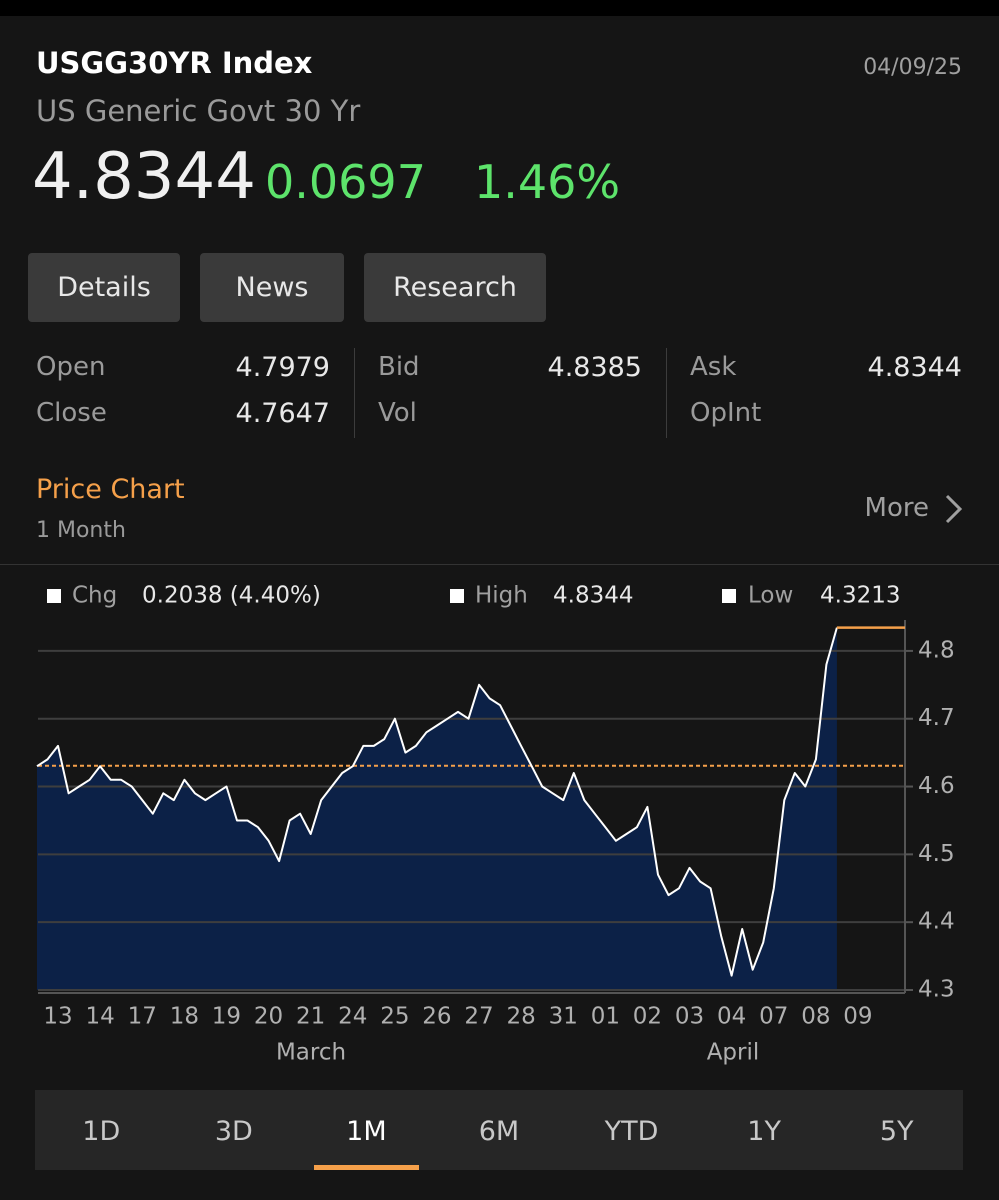 The width and height of the screenshot is (999, 1200). I want to click on range-selector: 1D 3D 1M 6M YTD 1Y 5Y, so click(499, 1130).